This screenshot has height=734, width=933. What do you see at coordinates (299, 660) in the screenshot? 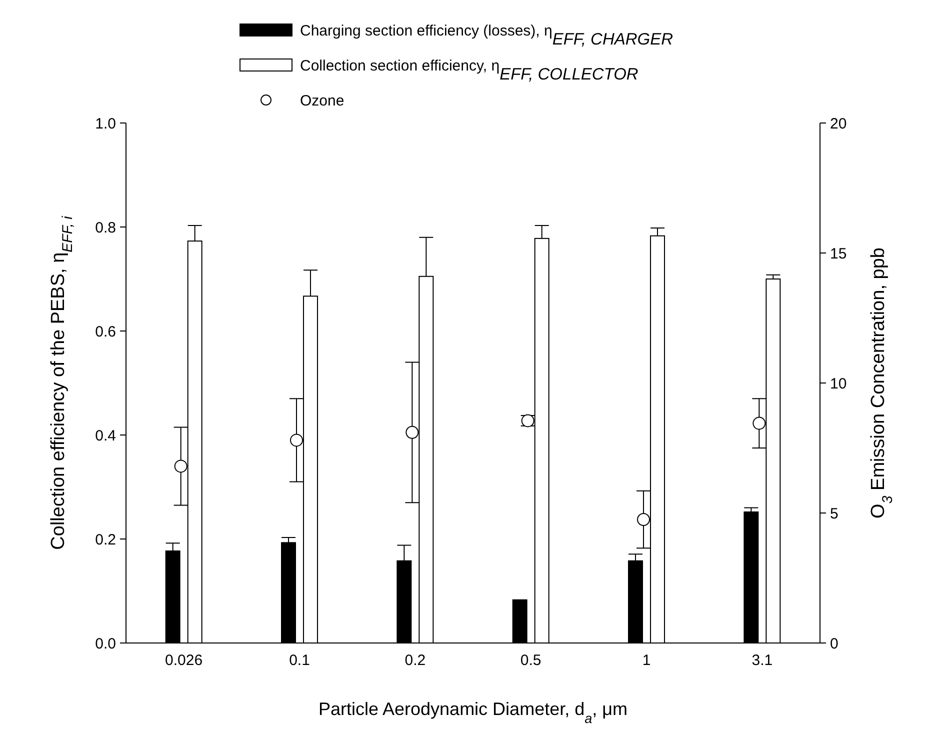
I see `x-tick-label: 0.1` at bounding box center [299, 660].